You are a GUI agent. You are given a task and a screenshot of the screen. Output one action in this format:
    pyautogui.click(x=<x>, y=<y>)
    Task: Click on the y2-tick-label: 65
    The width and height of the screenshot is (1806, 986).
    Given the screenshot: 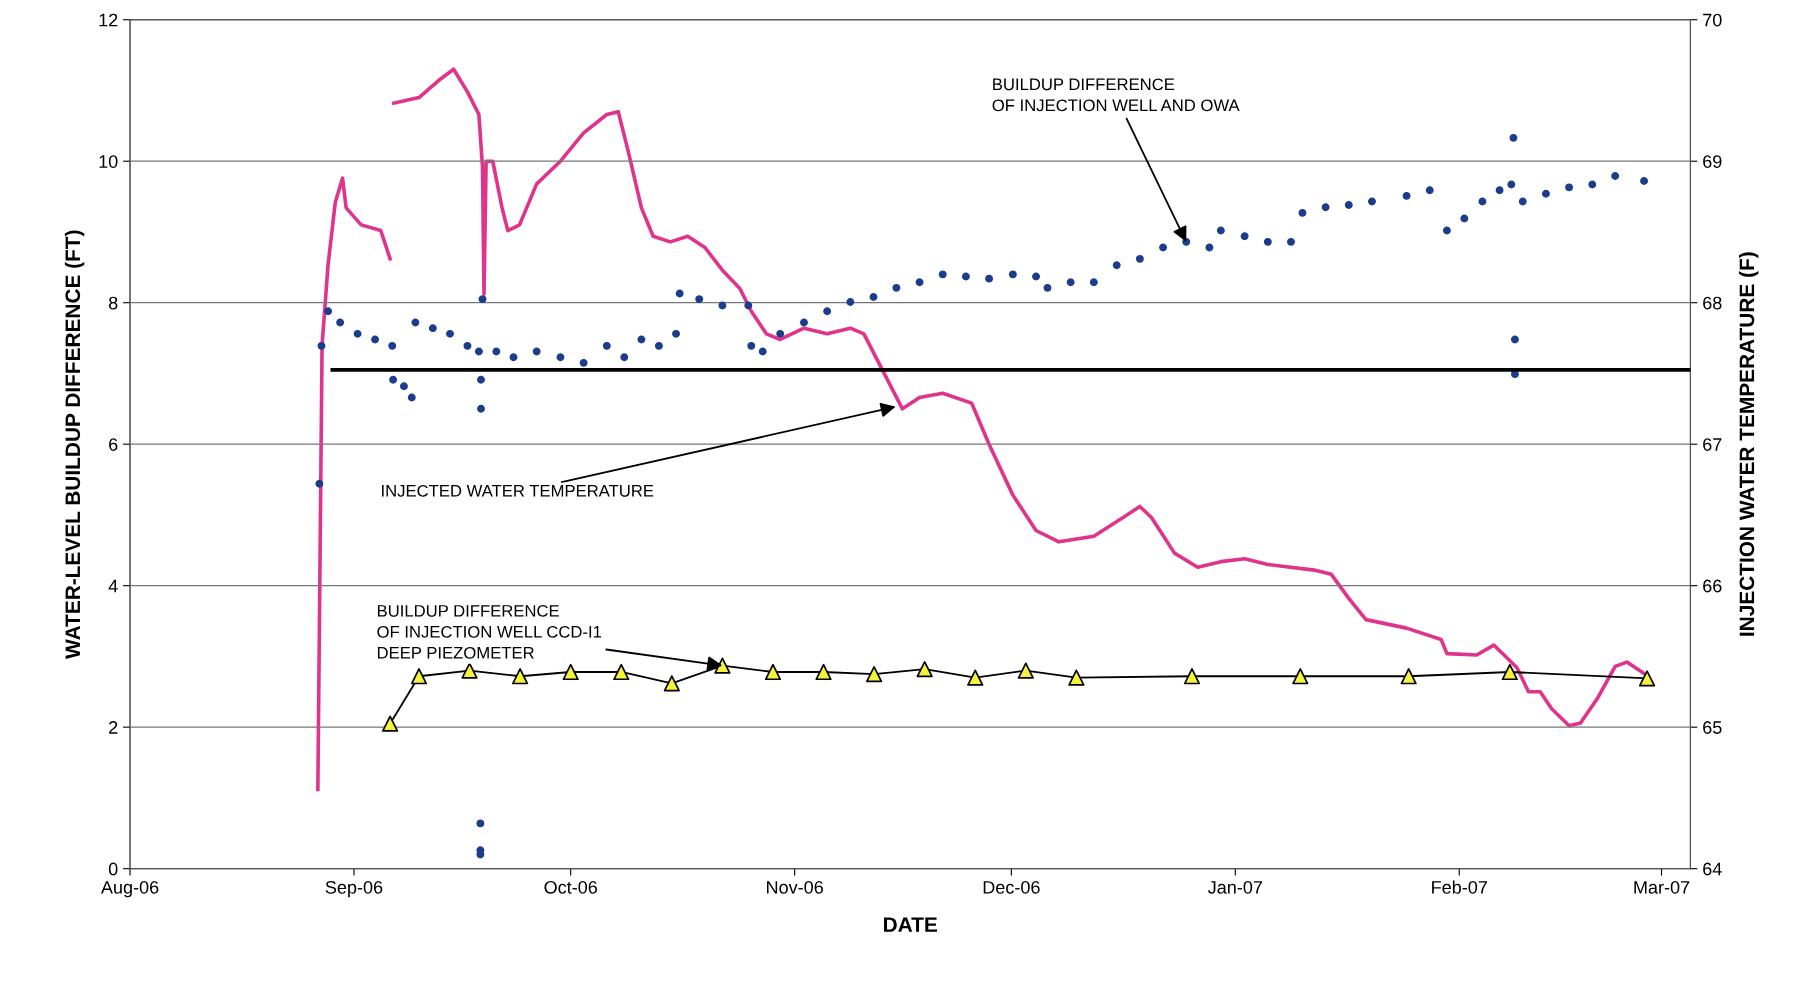 What is the action you would take?
    pyautogui.click(x=1712, y=727)
    